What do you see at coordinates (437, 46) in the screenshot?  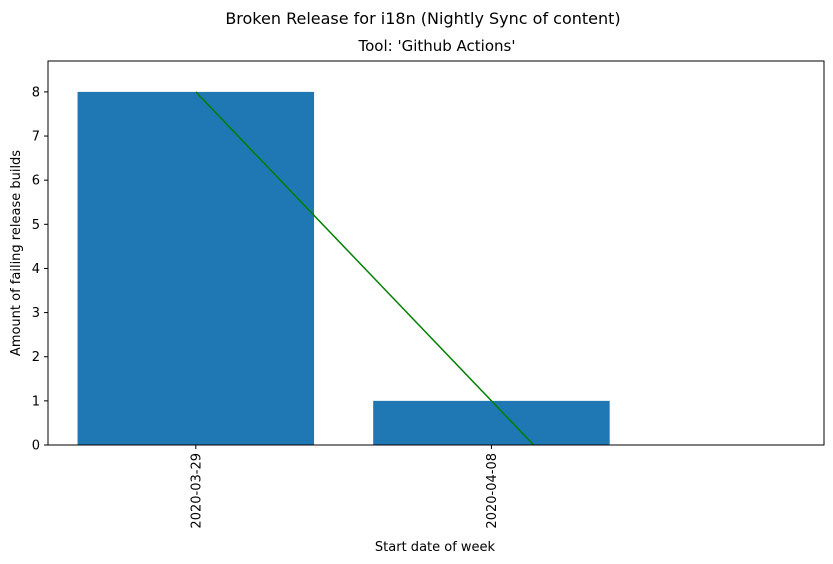 I see `chart-subtitle: Tool: 'Github Actions'` at bounding box center [437, 46].